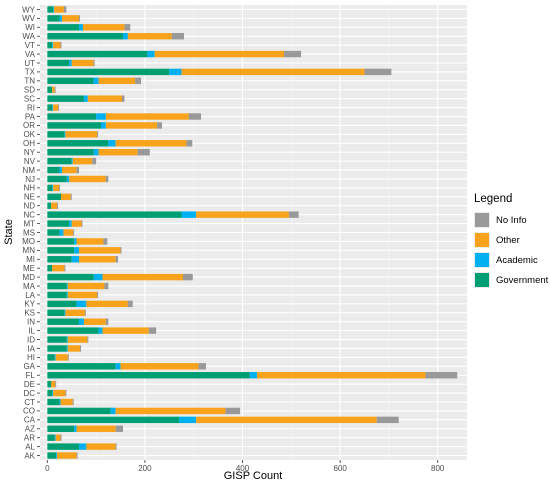 The width and height of the screenshot is (550, 486). I want to click on bar-ar-government, so click(51, 437).